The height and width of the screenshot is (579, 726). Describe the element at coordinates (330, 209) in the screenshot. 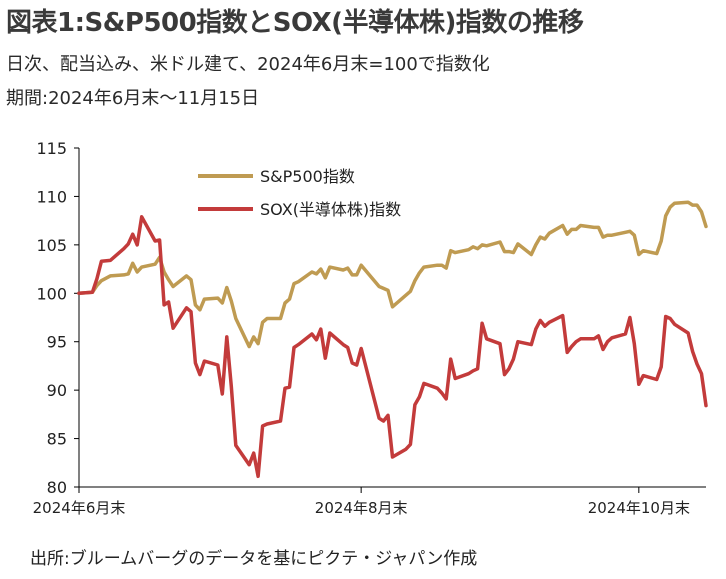

I see `legend-label-sox: SOX(半導体株)指数` at that location.